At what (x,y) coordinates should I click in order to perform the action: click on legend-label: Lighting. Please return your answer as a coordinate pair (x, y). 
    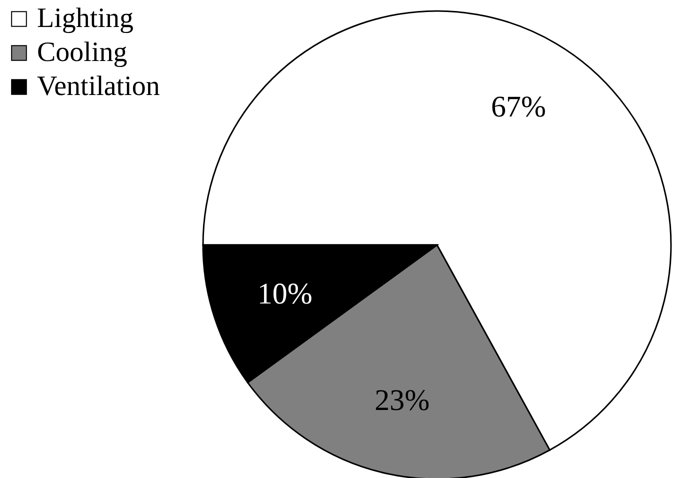
    Looking at the image, I should click on (85, 18).